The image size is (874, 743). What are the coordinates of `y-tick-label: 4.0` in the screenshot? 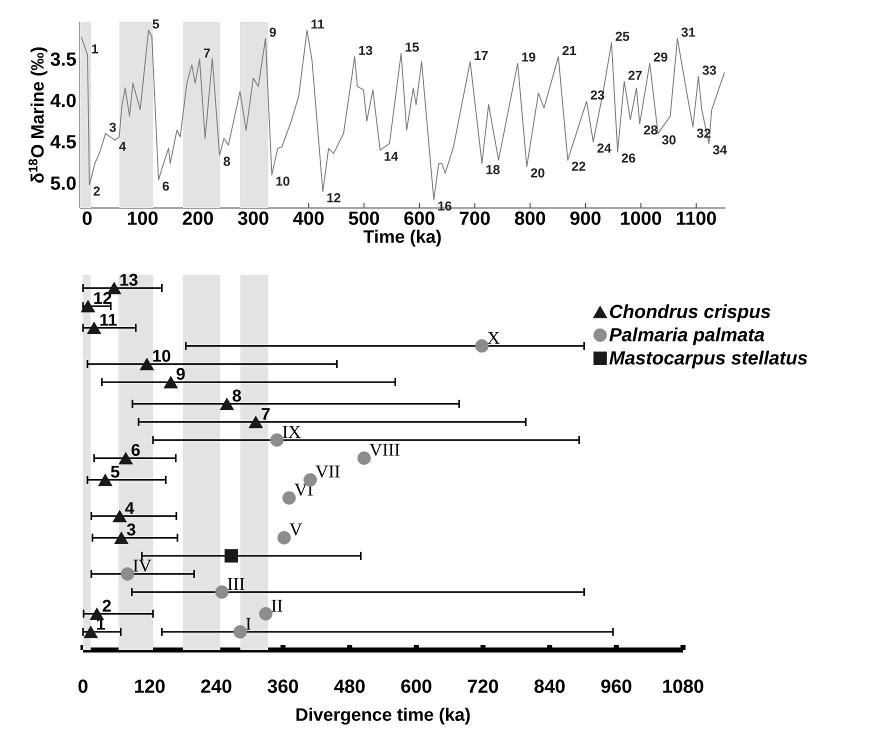 It's located at (63, 101).